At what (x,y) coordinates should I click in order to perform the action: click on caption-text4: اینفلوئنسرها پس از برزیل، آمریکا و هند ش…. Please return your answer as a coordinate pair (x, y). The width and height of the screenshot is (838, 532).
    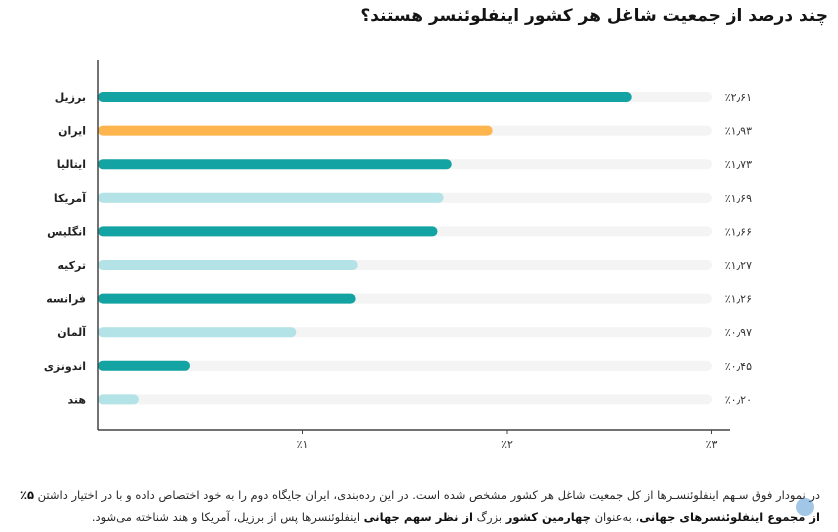
    Looking at the image, I should click on (226, 517).